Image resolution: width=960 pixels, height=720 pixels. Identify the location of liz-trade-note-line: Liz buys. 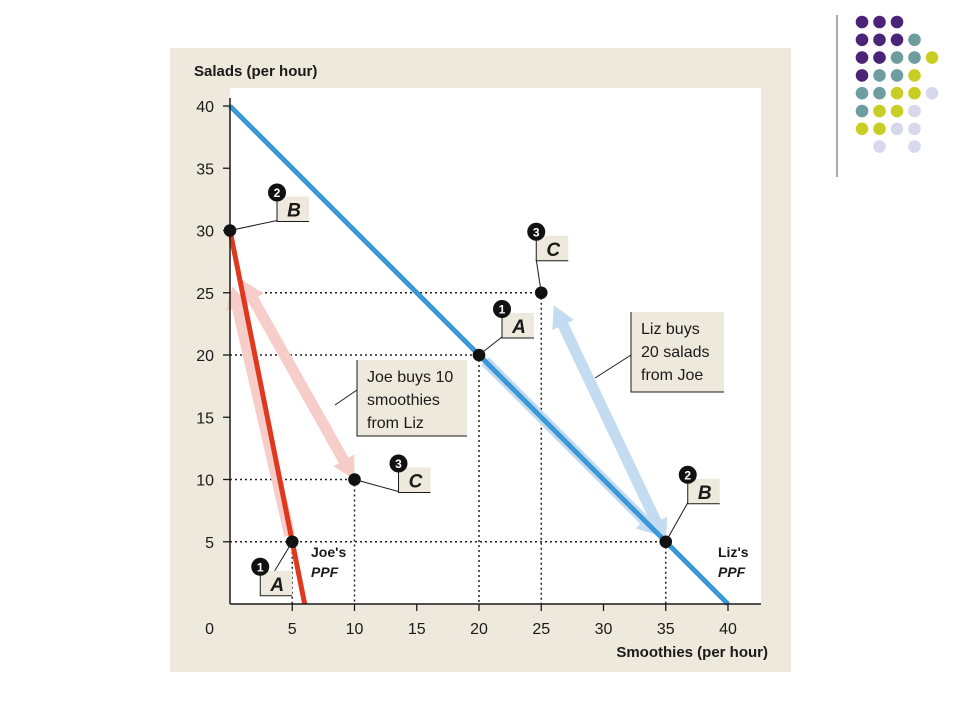
(670, 329).